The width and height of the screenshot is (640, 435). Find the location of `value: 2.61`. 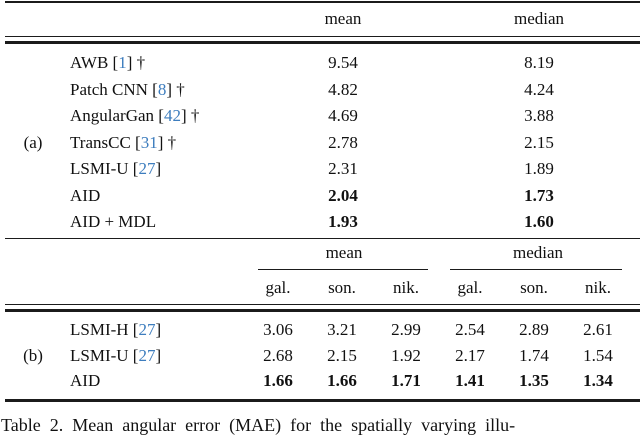

value: 2.61 is located at coordinates (598, 329).